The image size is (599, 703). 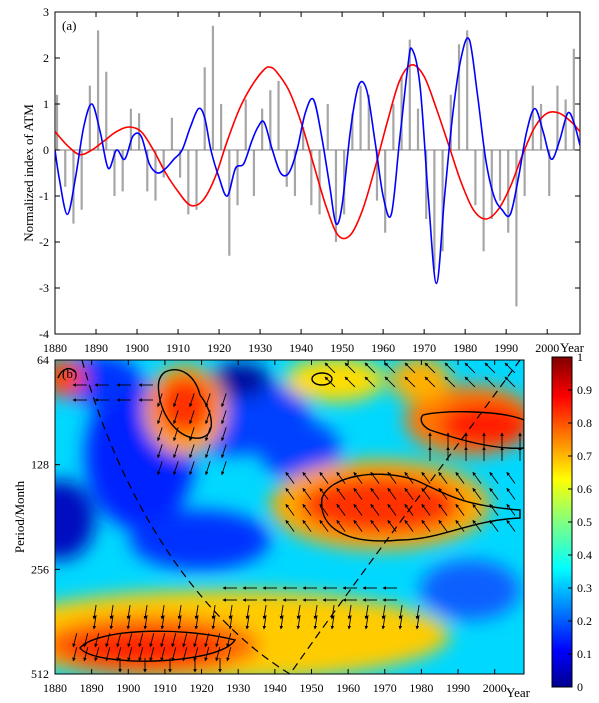 I want to click on colorbar-tick-label: 1, so click(x=580, y=357).